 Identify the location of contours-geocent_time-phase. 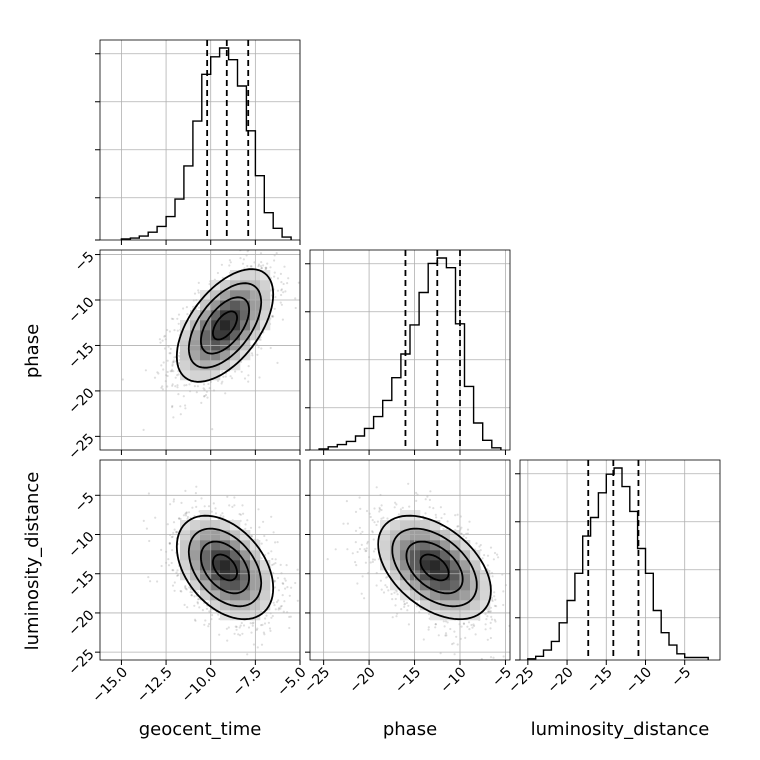
(225, 325).